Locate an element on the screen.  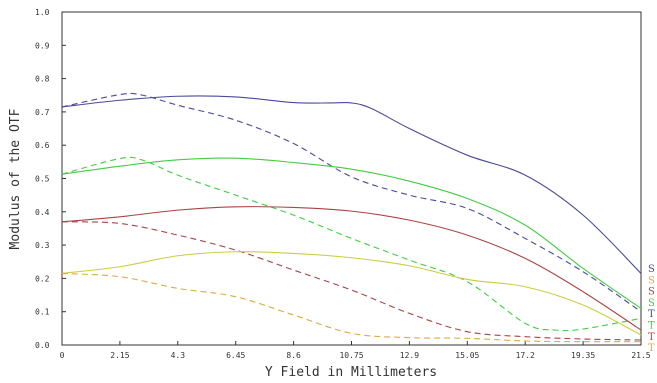
y-tick-label: 0.1 is located at coordinates (42, 312).